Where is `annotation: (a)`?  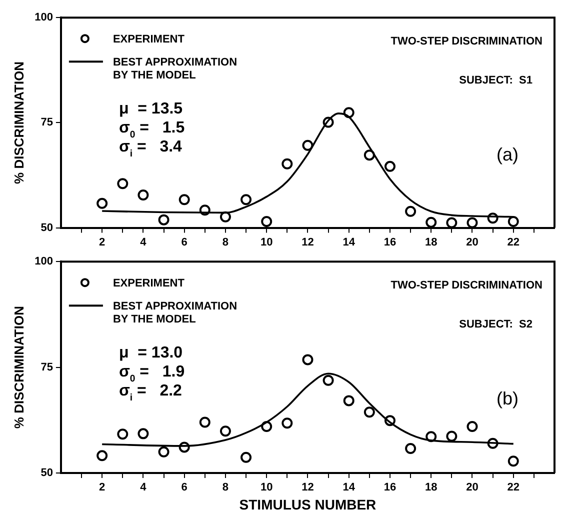
annotation: (a) is located at coordinates (507, 154).